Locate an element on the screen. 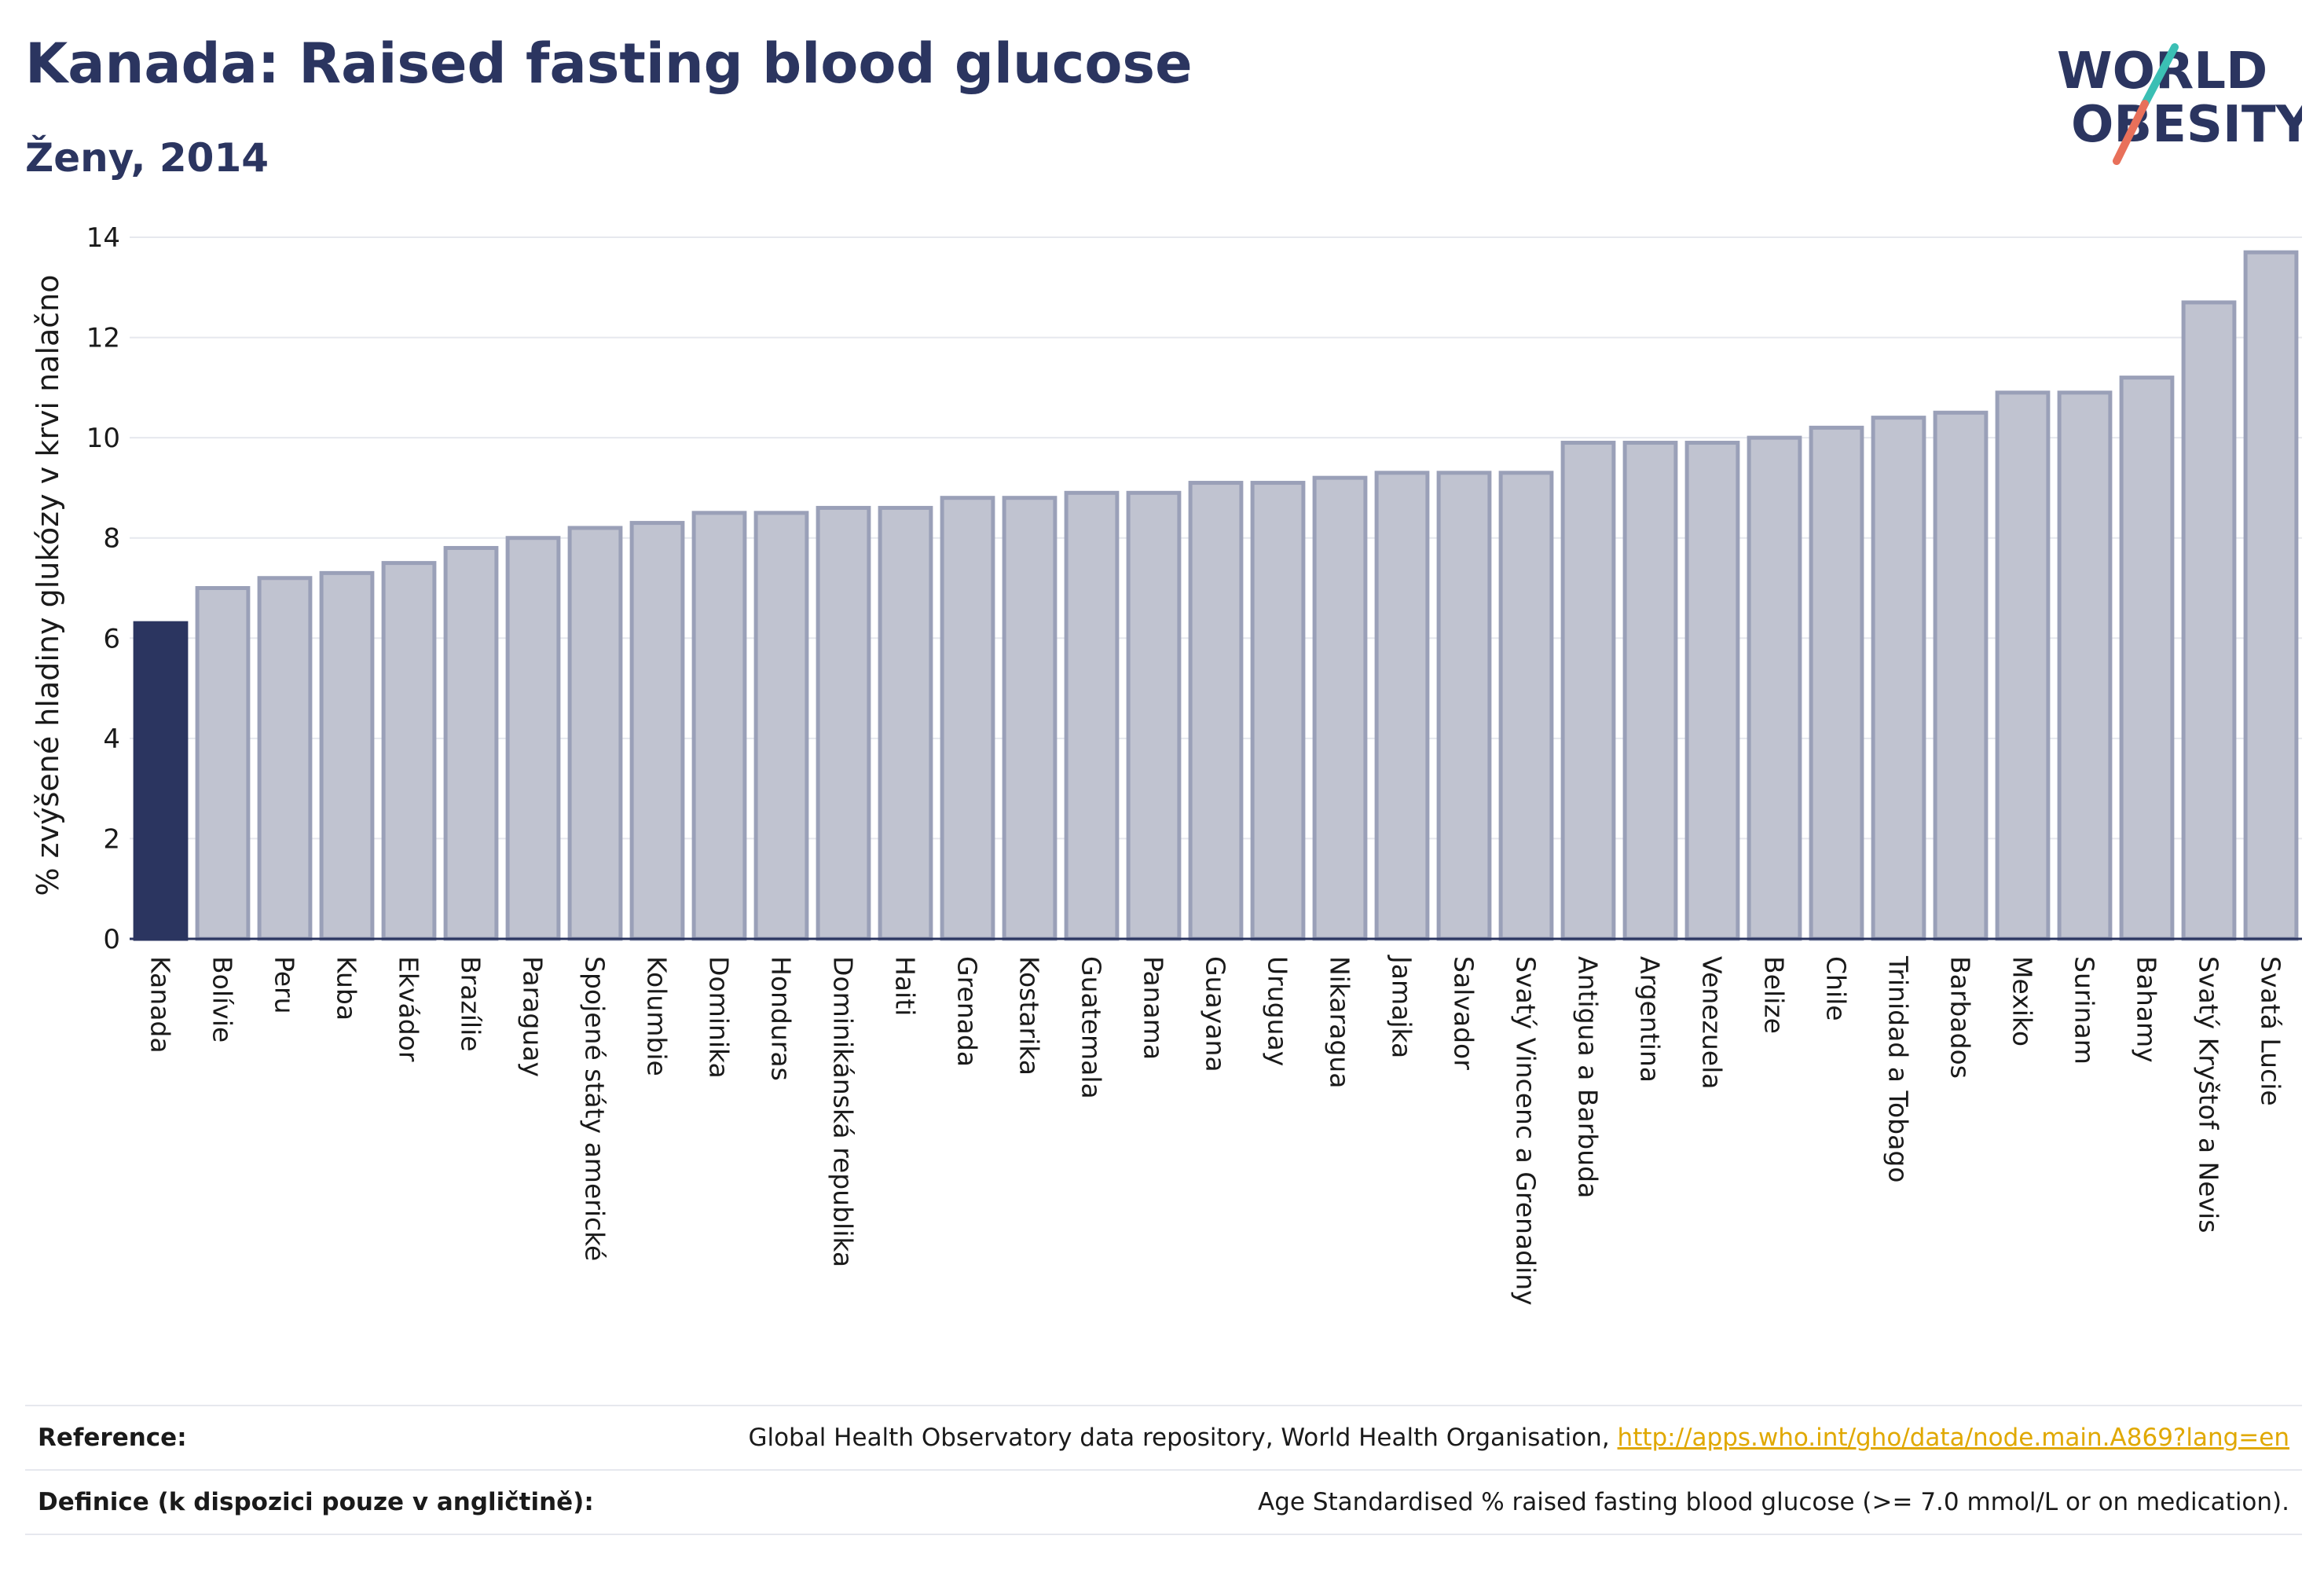 The width and height of the screenshot is (2324, 1576). x-tick-label: Svatý Kryštof a Nevis is located at coordinates (2209, 1094).